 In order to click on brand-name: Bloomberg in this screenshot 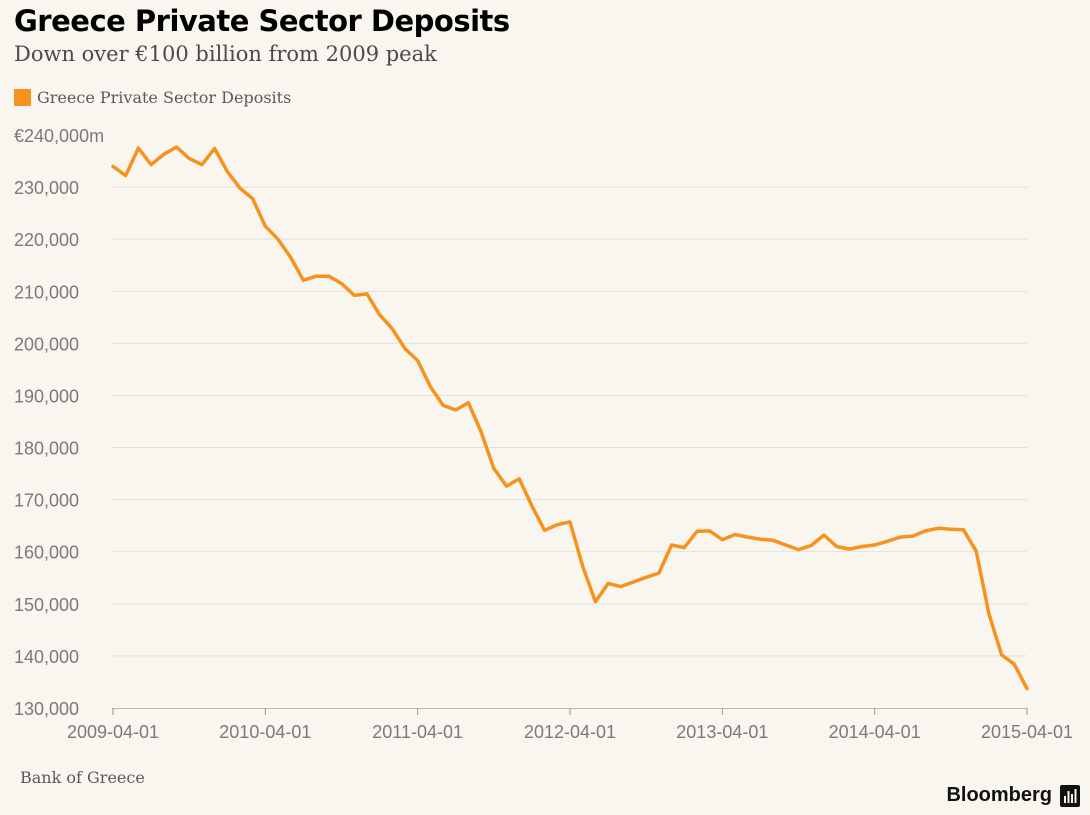, I will do `click(999, 795)`.